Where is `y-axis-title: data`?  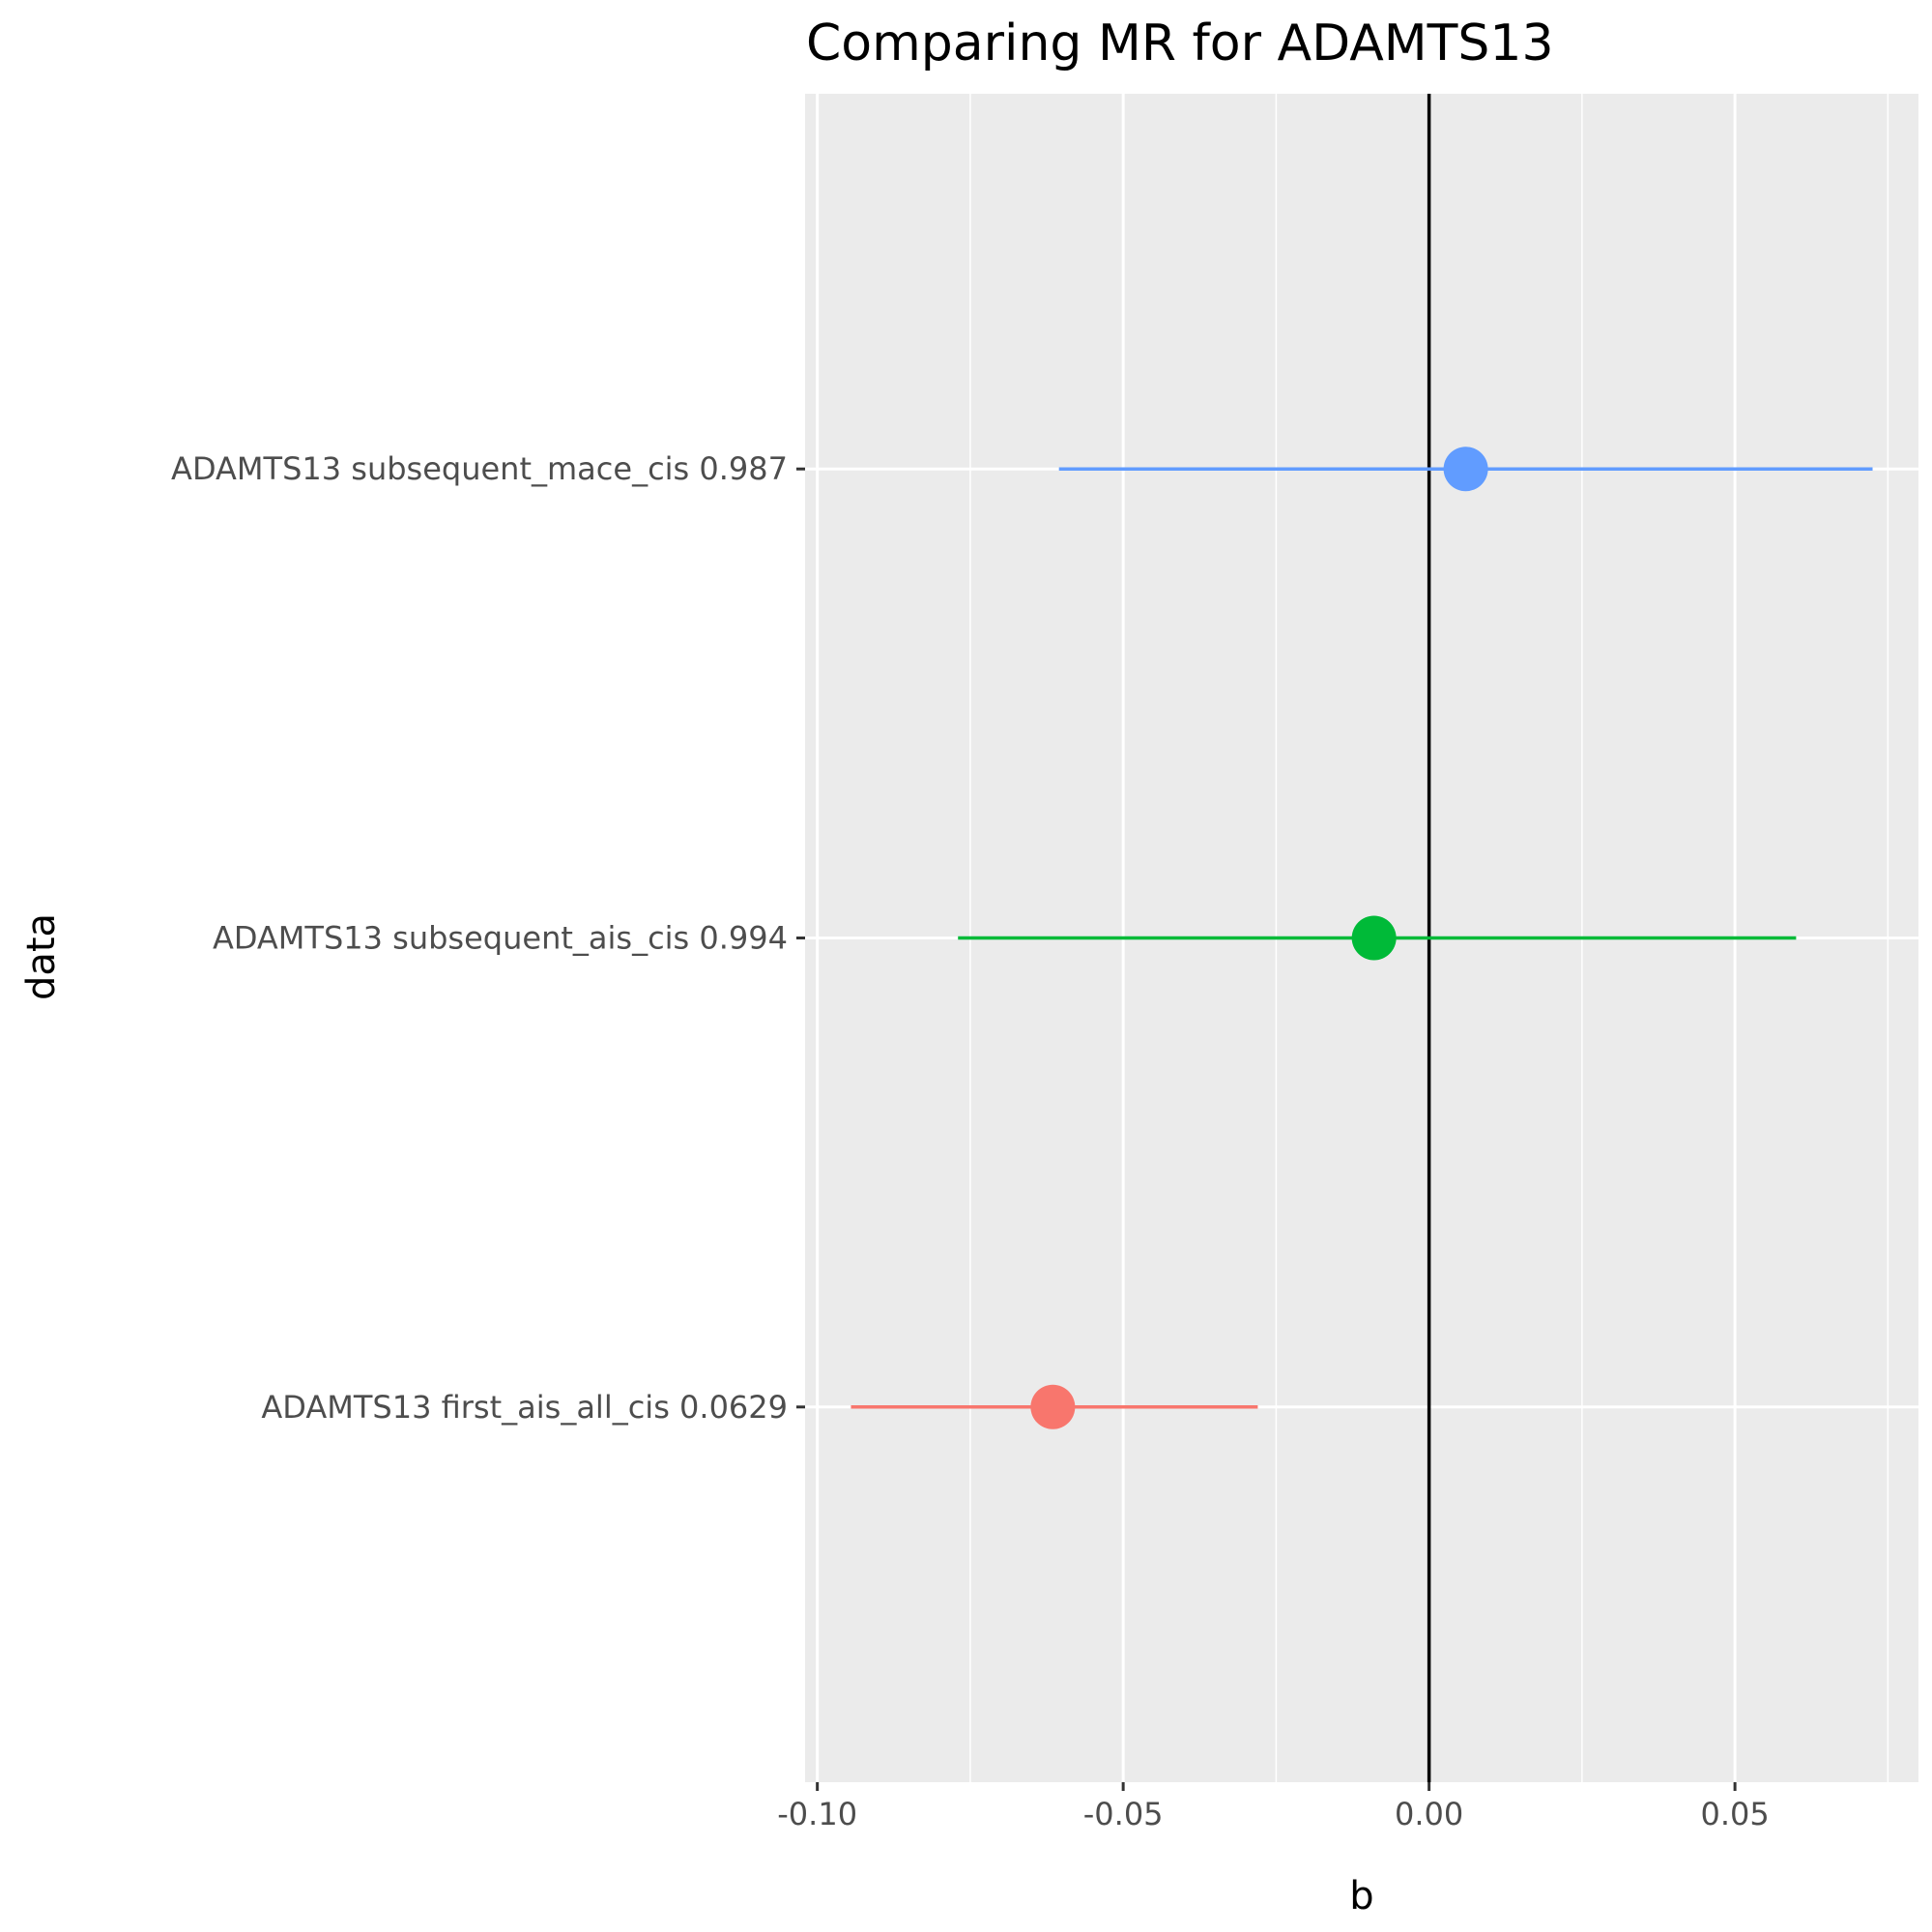 y-axis-title: data is located at coordinates (41, 956).